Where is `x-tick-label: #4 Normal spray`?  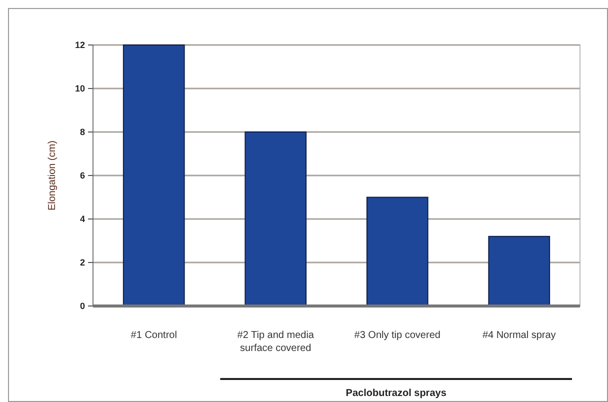
x-tick-label: #4 Normal spray is located at coordinates (519, 335).